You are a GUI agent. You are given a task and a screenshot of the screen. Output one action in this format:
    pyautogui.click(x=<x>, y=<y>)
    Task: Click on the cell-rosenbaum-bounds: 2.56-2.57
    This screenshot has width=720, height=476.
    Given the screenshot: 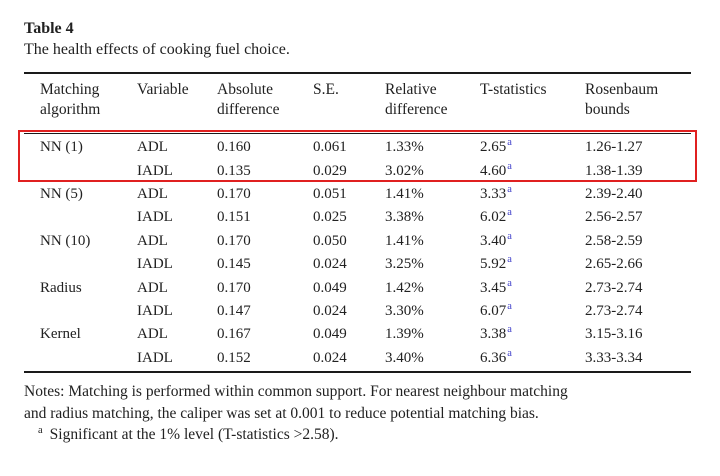 What is the action you would take?
    pyautogui.click(x=614, y=217)
    